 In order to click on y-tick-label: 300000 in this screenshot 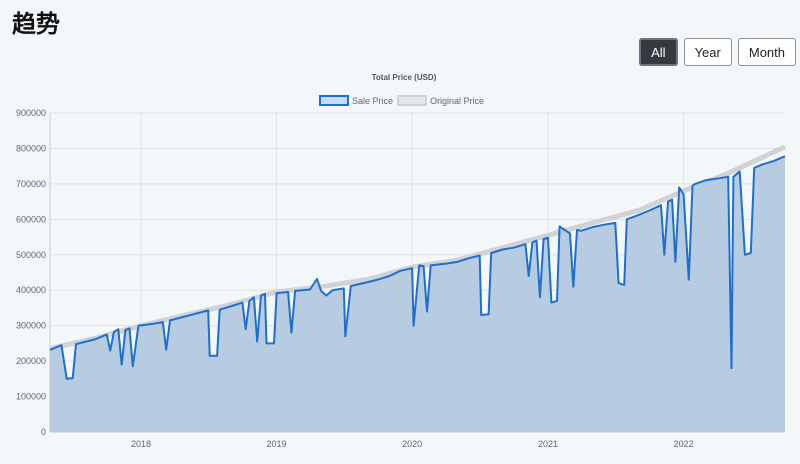, I will do `click(31, 326)`.